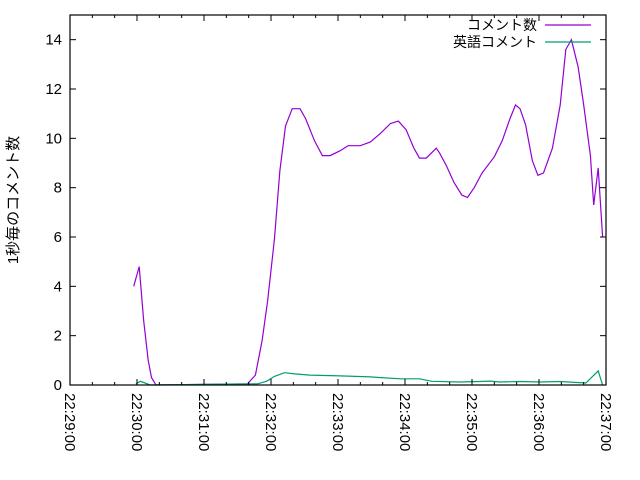 The width and height of the screenshot is (640, 480). Describe the element at coordinates (495, 42) in the screenshot. I see `legend-label: 英語コメント` at that location.